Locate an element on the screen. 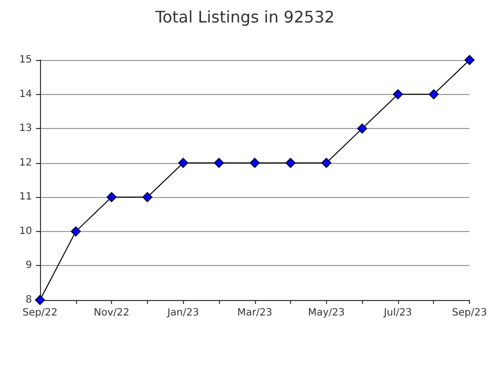  y-tick-label: 13 is located at coordinates (25, 128).